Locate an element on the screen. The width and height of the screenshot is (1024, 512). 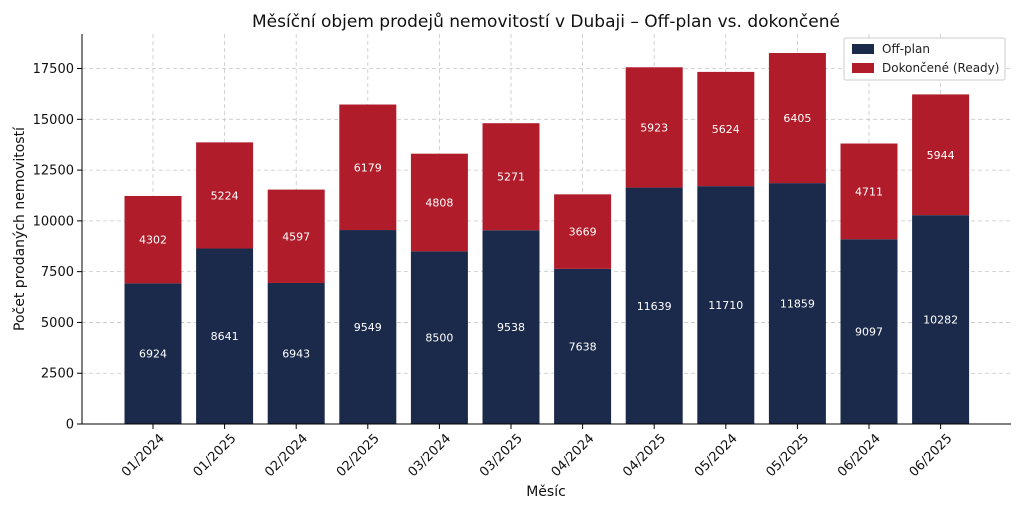
x-tick-label: 04/2025 is located at coordinates (644, 455).